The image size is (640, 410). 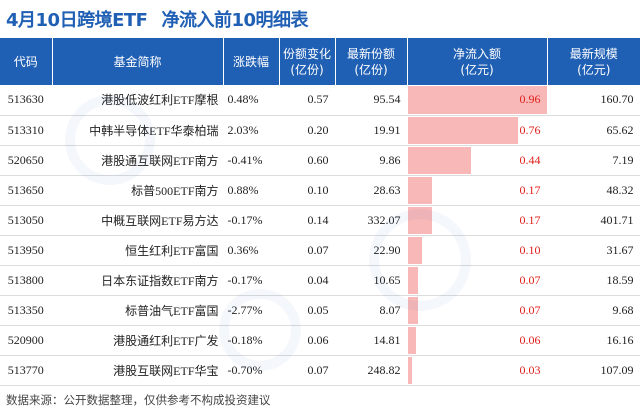 What do you see at coordinates (307, 220) in the screenshot?
I see `share-change-cell: 0.14` at bounding box center [307, 220].